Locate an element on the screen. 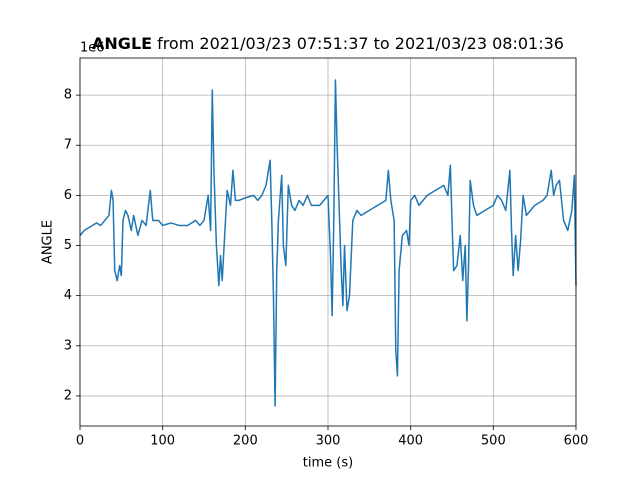 The image size is (640, 480). x-tick-label: 0 is located at coordinates (80, 441).